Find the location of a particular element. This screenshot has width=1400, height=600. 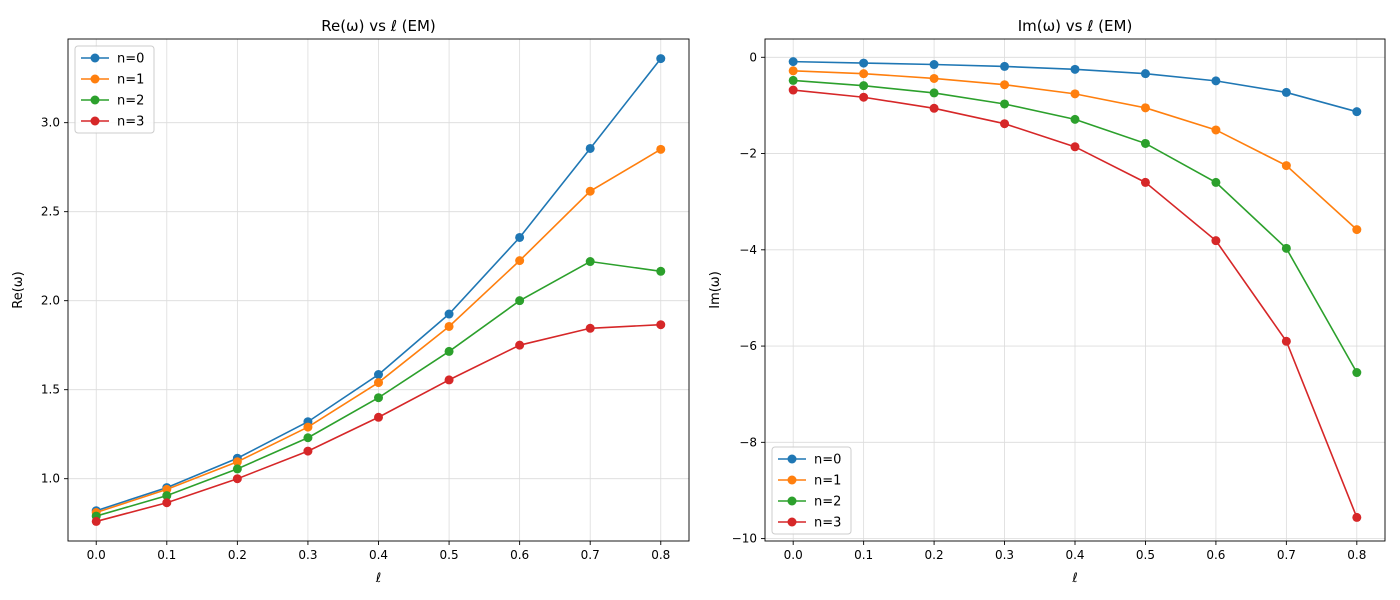

y-tick-label: −10 is located at coordinates (744, 539).